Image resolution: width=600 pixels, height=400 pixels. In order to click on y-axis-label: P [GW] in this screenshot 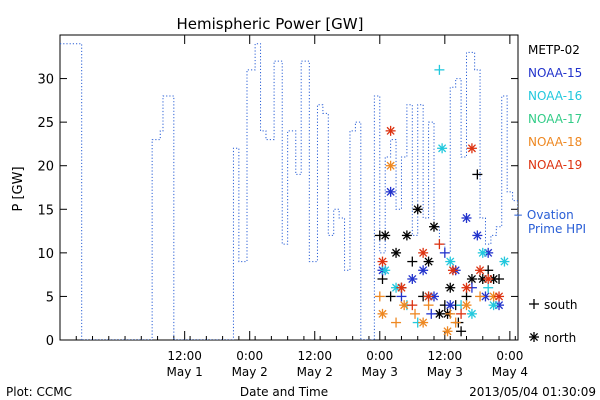, I will do `click(18, 188)`.